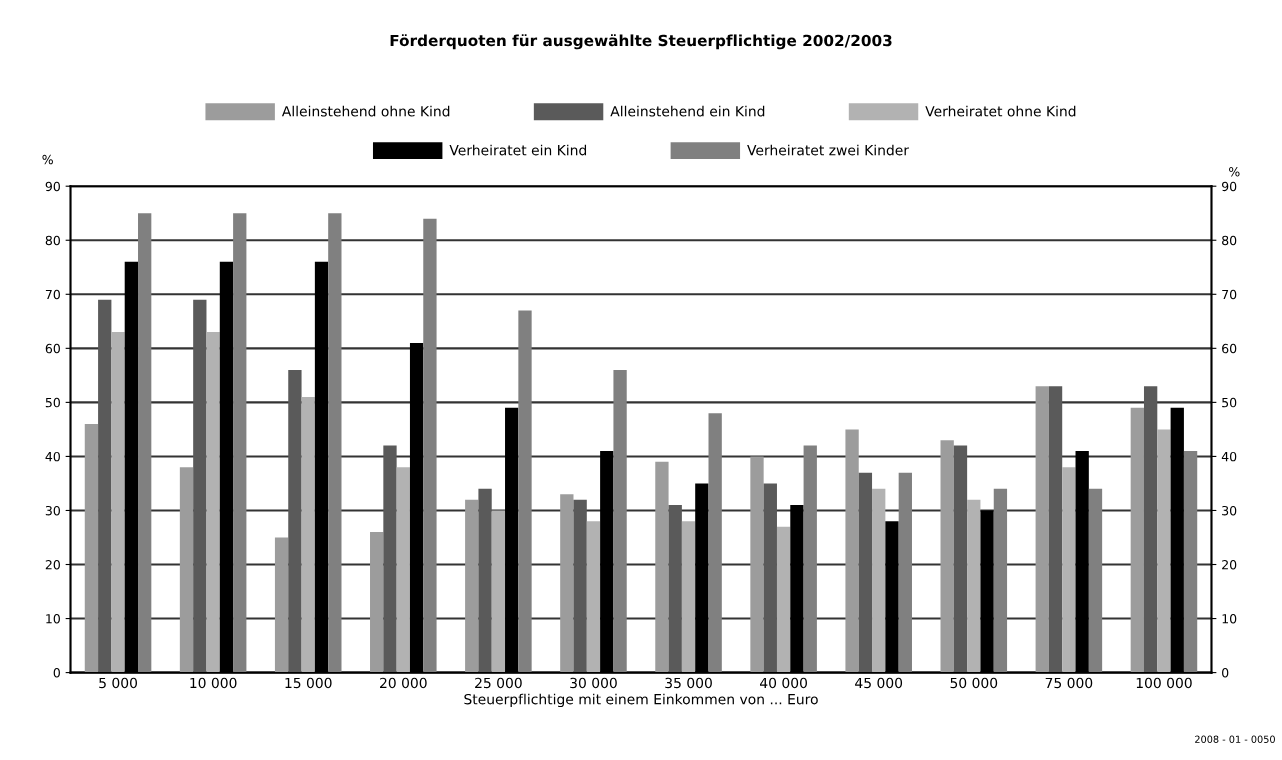 This screenshot has height=760, width=1282. What do you see at coordinates (498, 683) in the screenshot?
I see `x-tick-label: 25 000` at bounding box center [498, 683].